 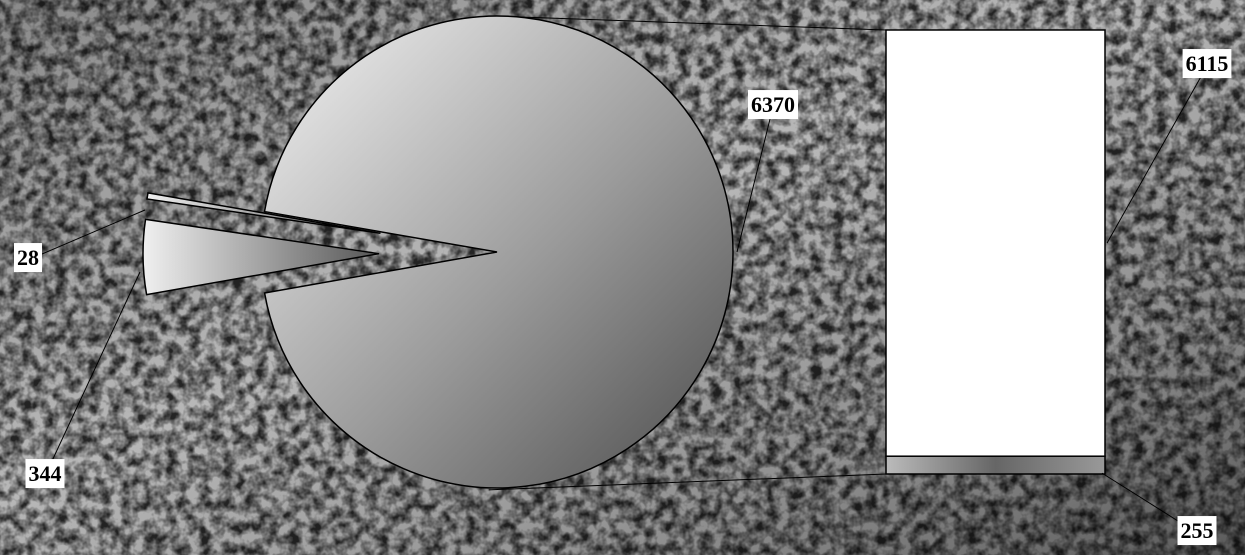 I want to click on data-label: 6115, so click(x=1207, y=63).